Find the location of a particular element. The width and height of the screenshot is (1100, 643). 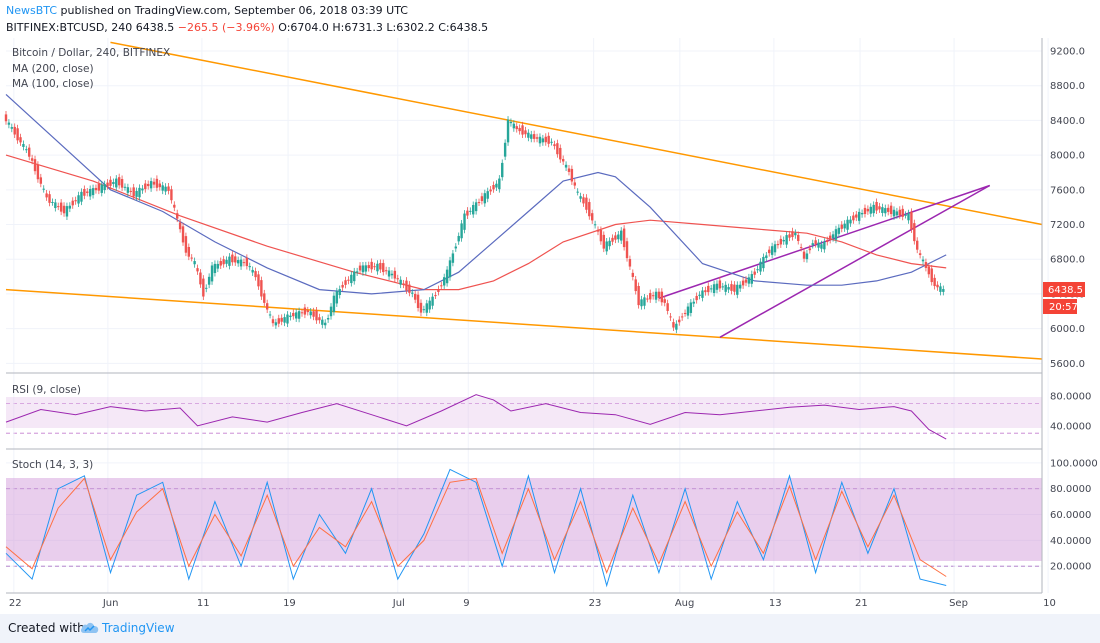

time-tick-label: 9 is located at coordinates (466, 603).